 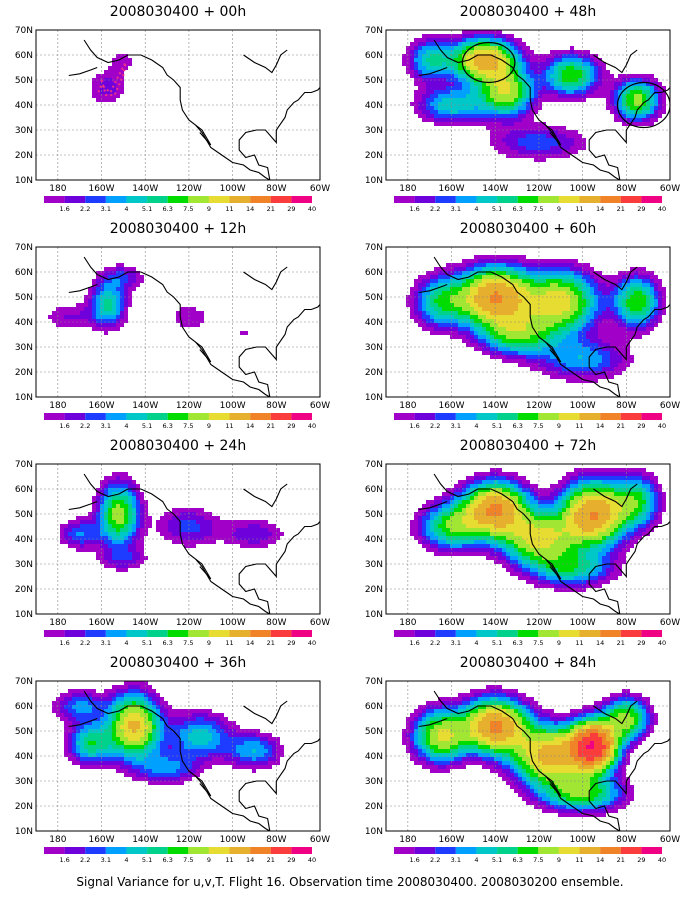 What do you see at coordinates (539, 189) in the screenshot?
I see `lon-label: 120W` at bounding box center [539, 189].